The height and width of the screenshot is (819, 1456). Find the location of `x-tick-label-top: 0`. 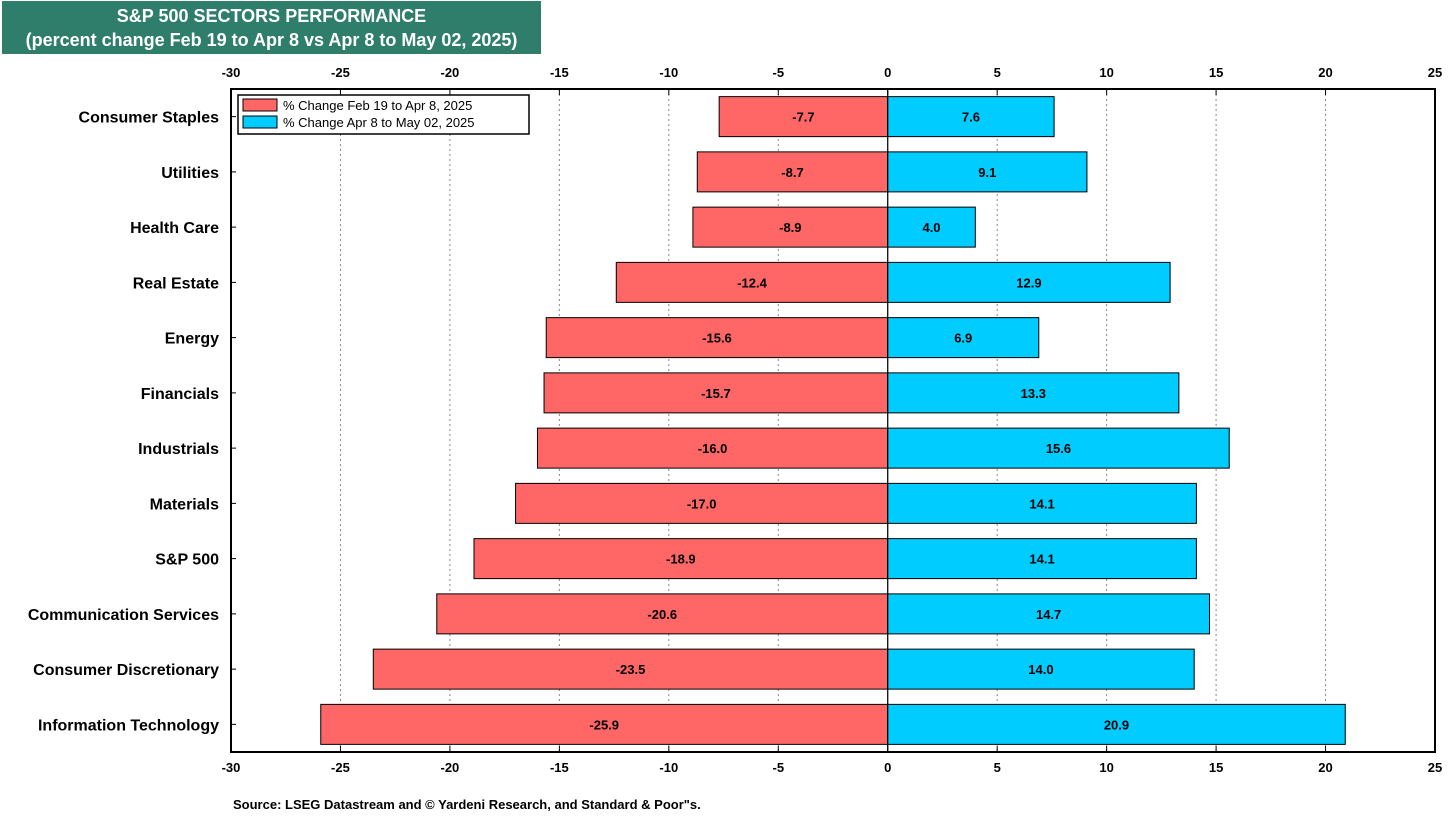

x-tick-label-top: 0 is located at coordinates (887, 72).